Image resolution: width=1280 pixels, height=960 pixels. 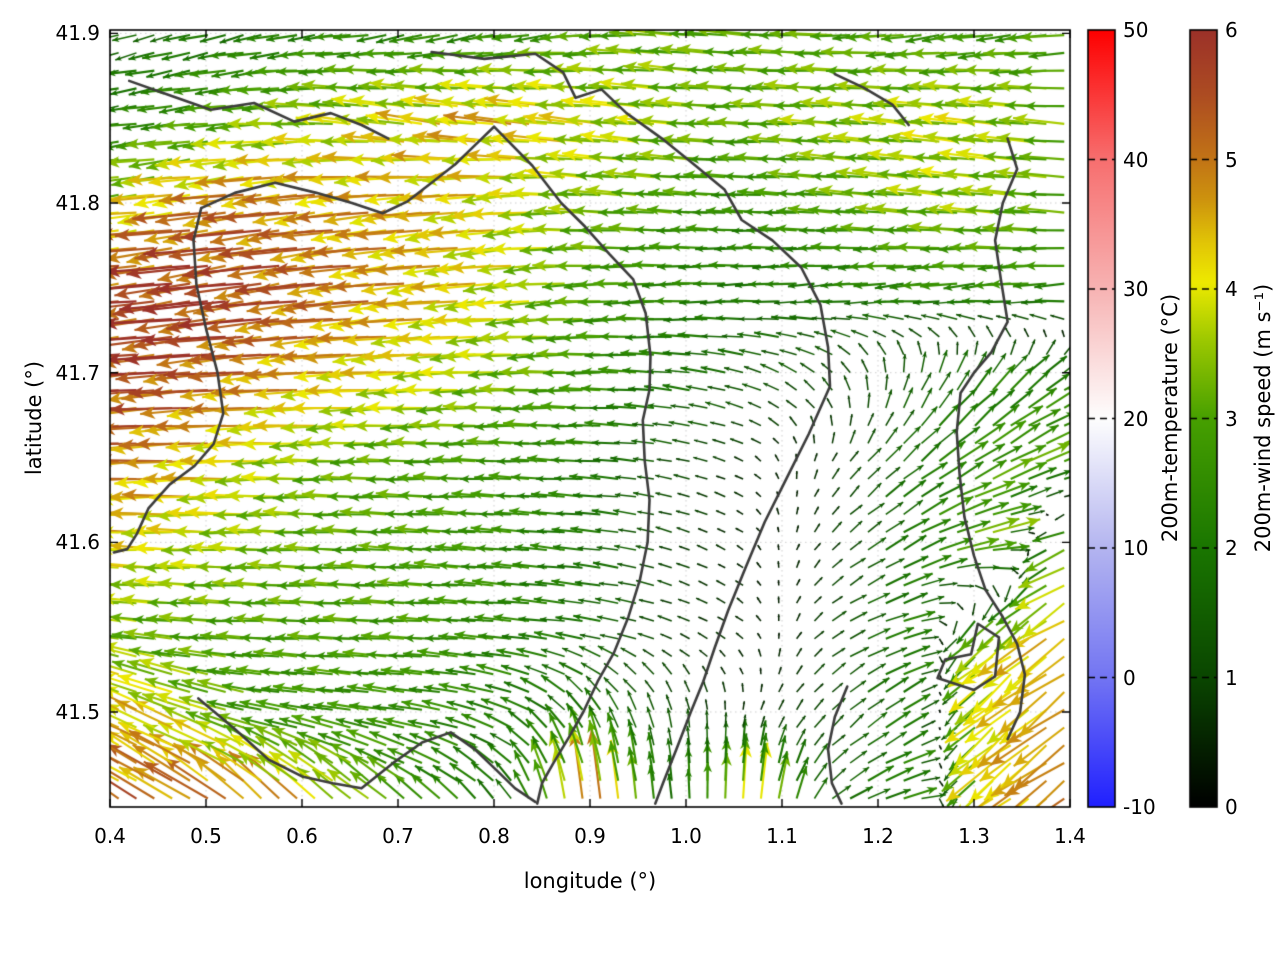 What do you see at coordinates (1231, 30) in the screenshot?
I see `windspeed-cb-tick-label: 6` at bounding box center [1231, 30].